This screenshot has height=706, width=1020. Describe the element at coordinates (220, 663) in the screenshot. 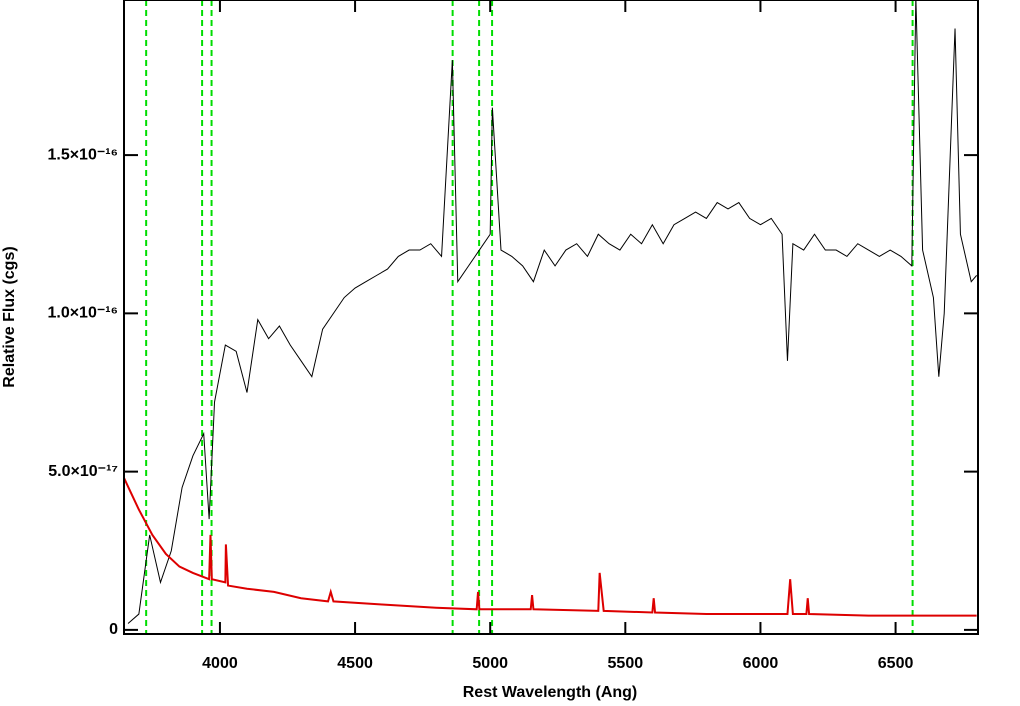

I see `x-tick-label: 4000` at that location.